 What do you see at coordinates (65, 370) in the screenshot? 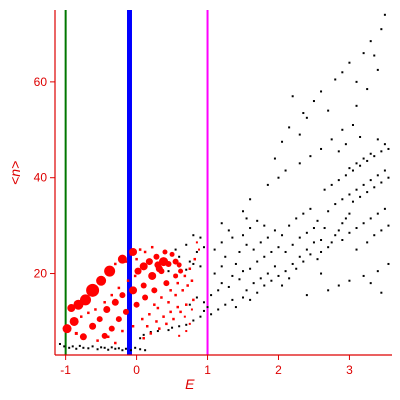
I see `x-tick-label: -1` at bounding box center [65, 370].